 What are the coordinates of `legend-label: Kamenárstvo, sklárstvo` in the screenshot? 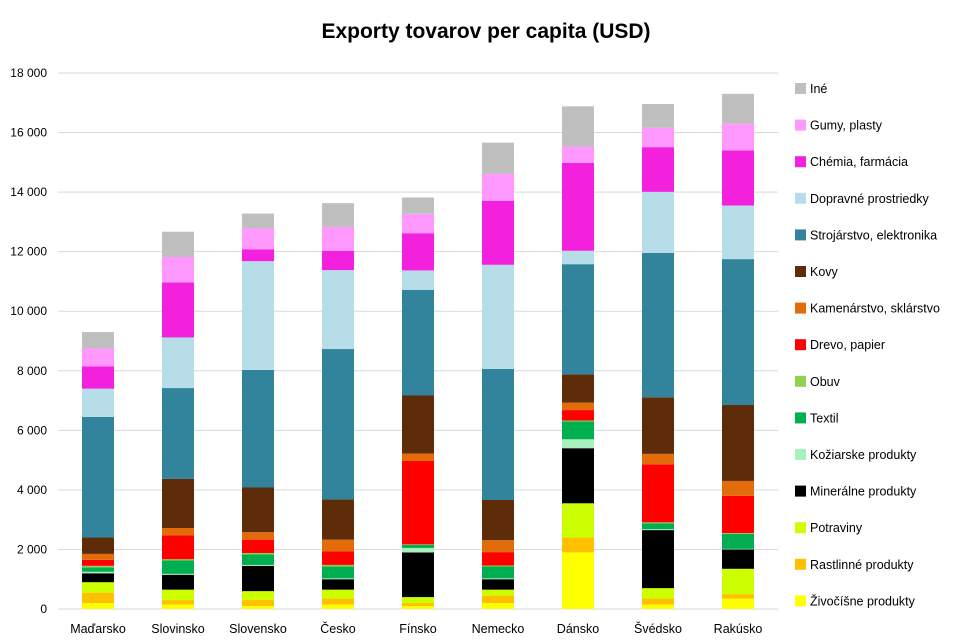 It's located at (875, 309).